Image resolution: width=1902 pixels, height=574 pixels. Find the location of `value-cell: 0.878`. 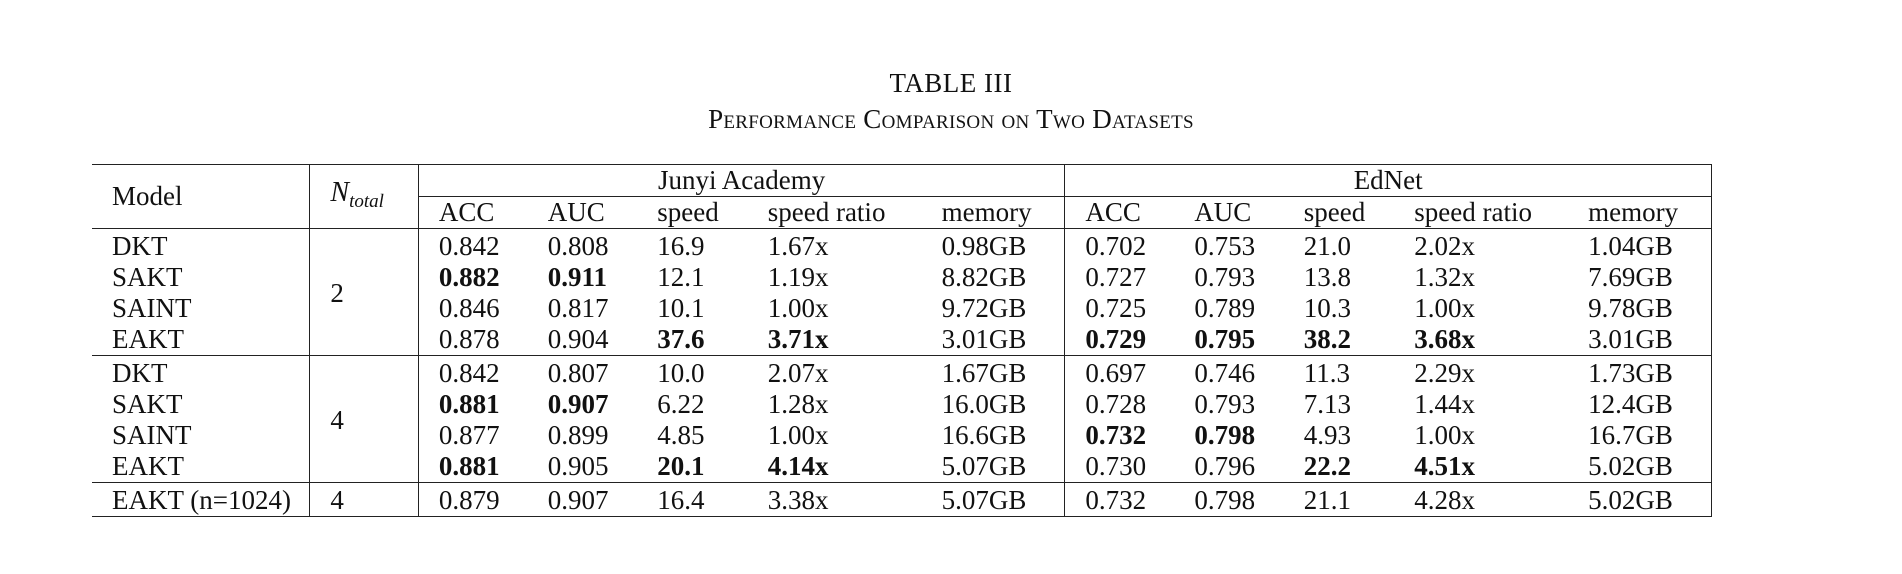

value-cell: 0.878 is located at coordinates (473, 340).